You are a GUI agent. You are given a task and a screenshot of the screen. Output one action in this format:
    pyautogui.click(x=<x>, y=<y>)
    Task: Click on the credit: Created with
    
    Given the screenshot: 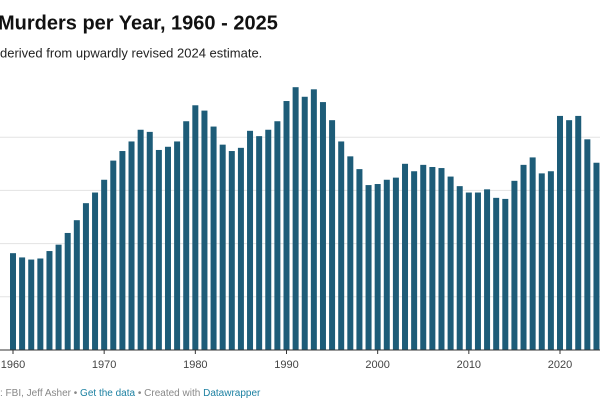 What is the action you would take?
    pyautogui.click(x=172, y=393)
    